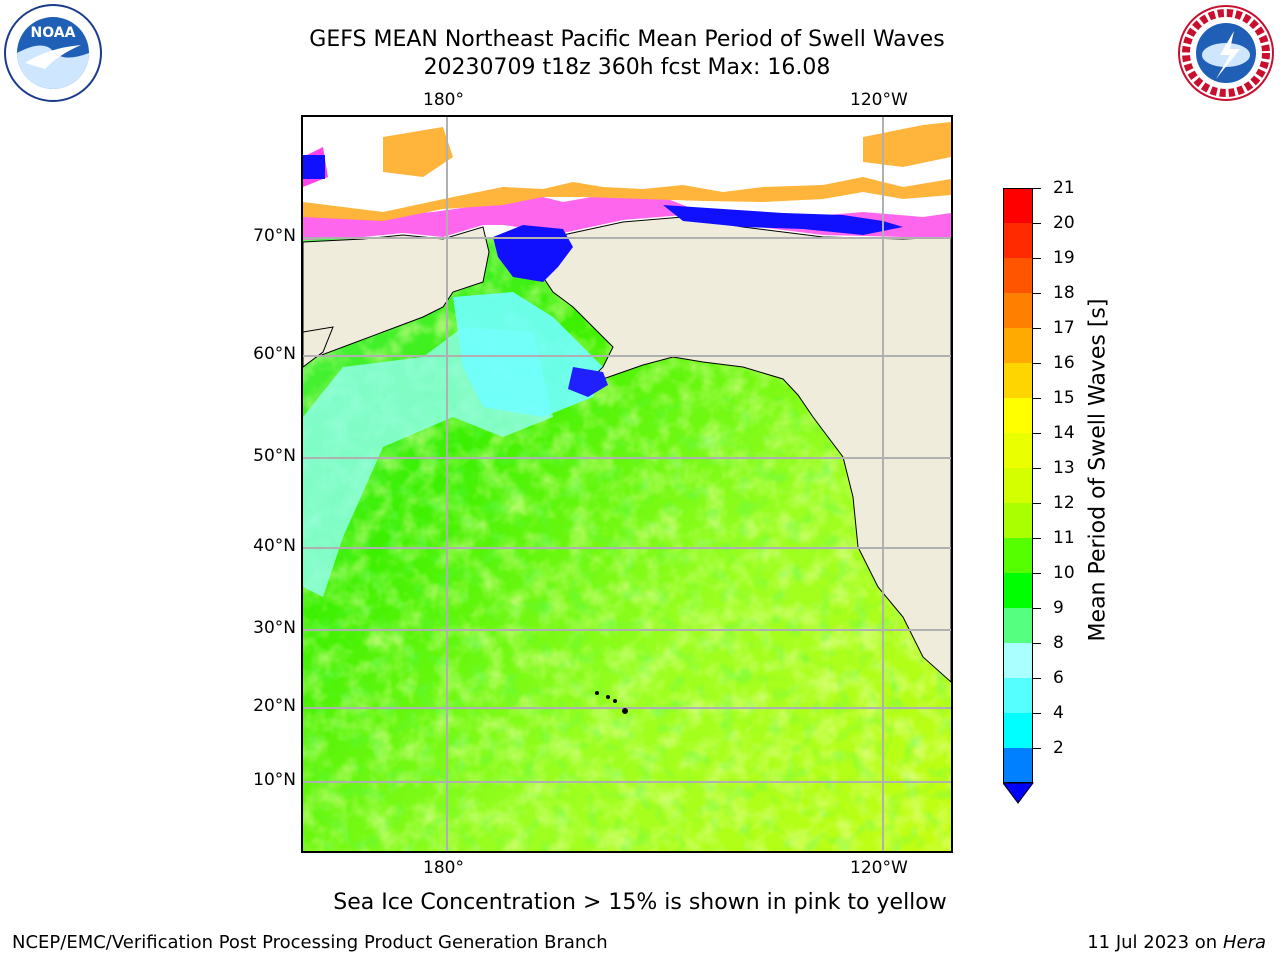  Describe the element at coordinates (1064, 398) in the screenshot. I see `colorbar-tick-label: 15` at that location.